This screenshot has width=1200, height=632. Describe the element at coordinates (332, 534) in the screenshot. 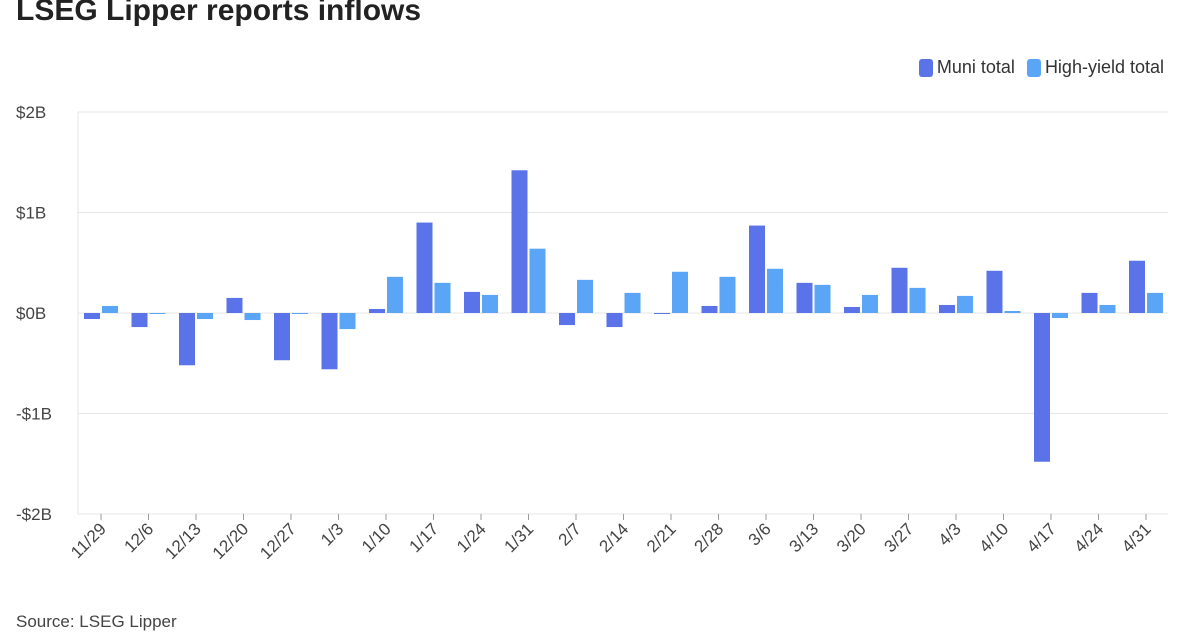

I see `x-tick-label: 1/3` at that location.